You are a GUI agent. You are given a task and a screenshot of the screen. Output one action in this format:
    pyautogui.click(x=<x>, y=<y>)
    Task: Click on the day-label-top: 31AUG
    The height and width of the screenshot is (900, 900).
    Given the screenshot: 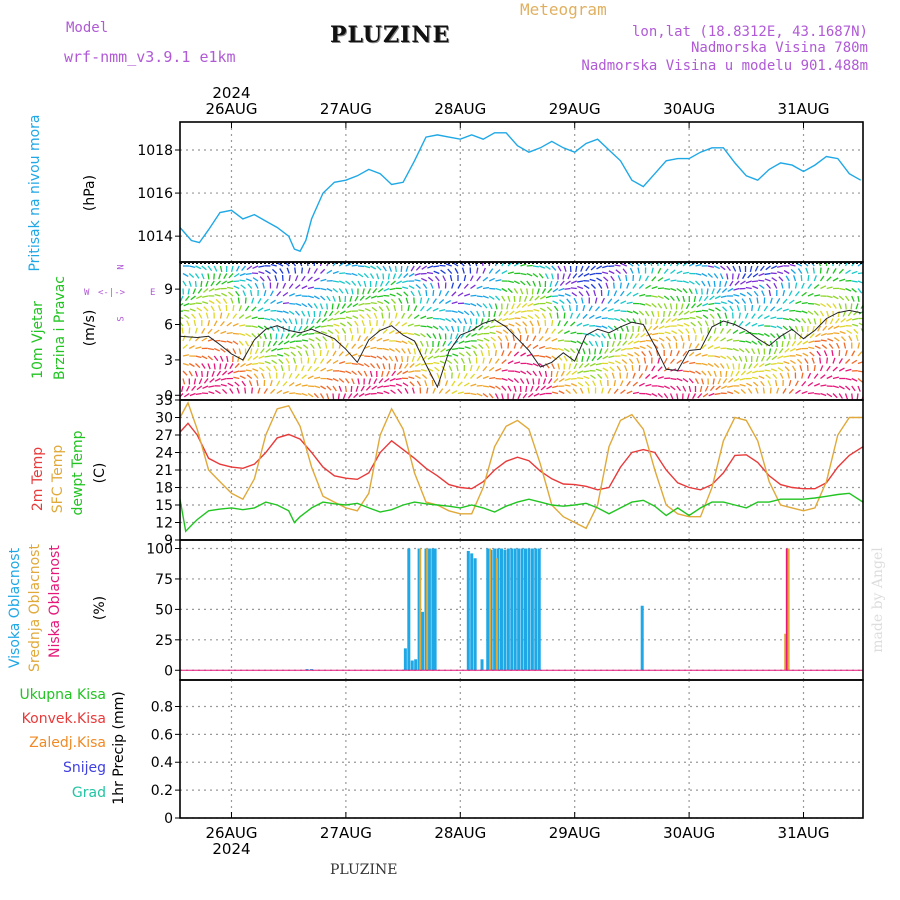 What is the action you would take?
    pyautogui.click(x=804, y=109)
    